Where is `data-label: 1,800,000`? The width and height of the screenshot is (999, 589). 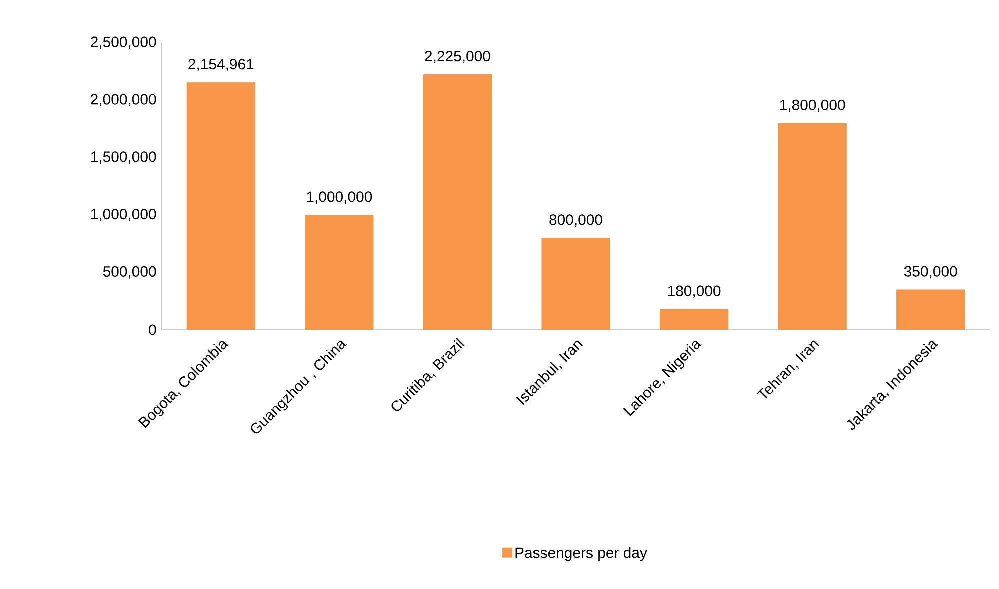
data-label: 1,800,000 is located at coordinates (813, 106).